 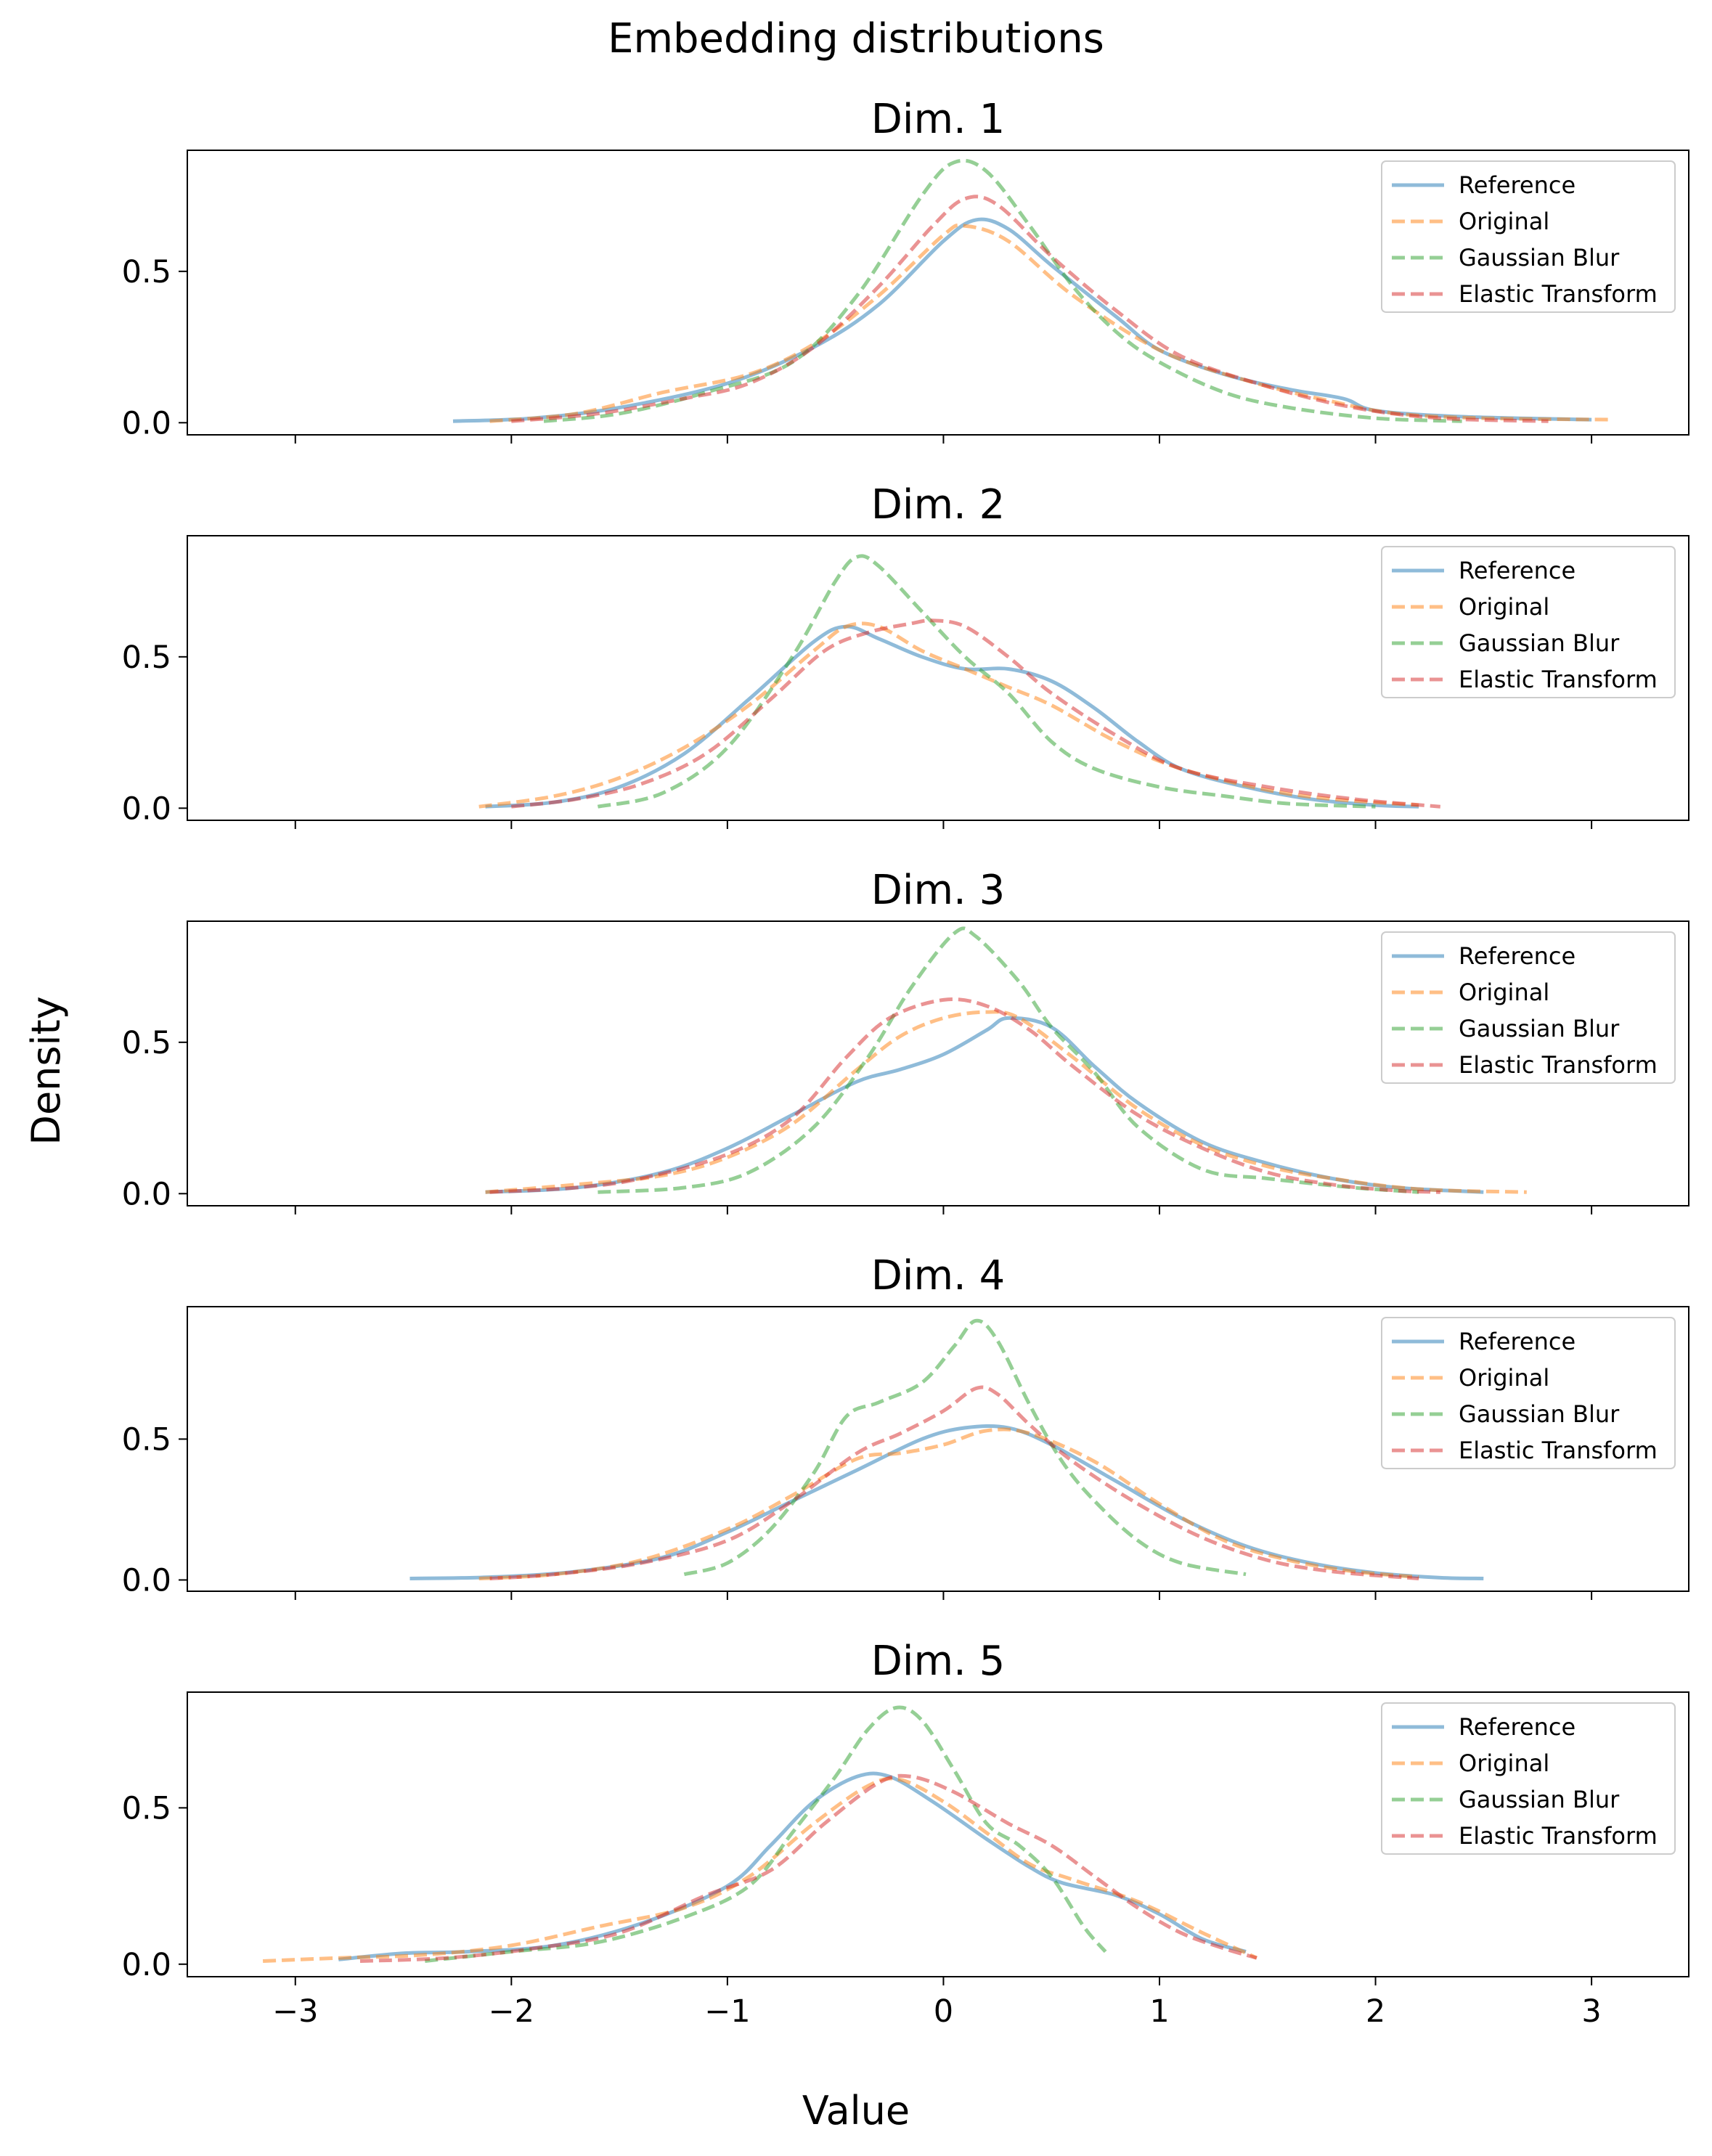 I want to click on x-tick-label: −1, so click(x=727, y=2012).